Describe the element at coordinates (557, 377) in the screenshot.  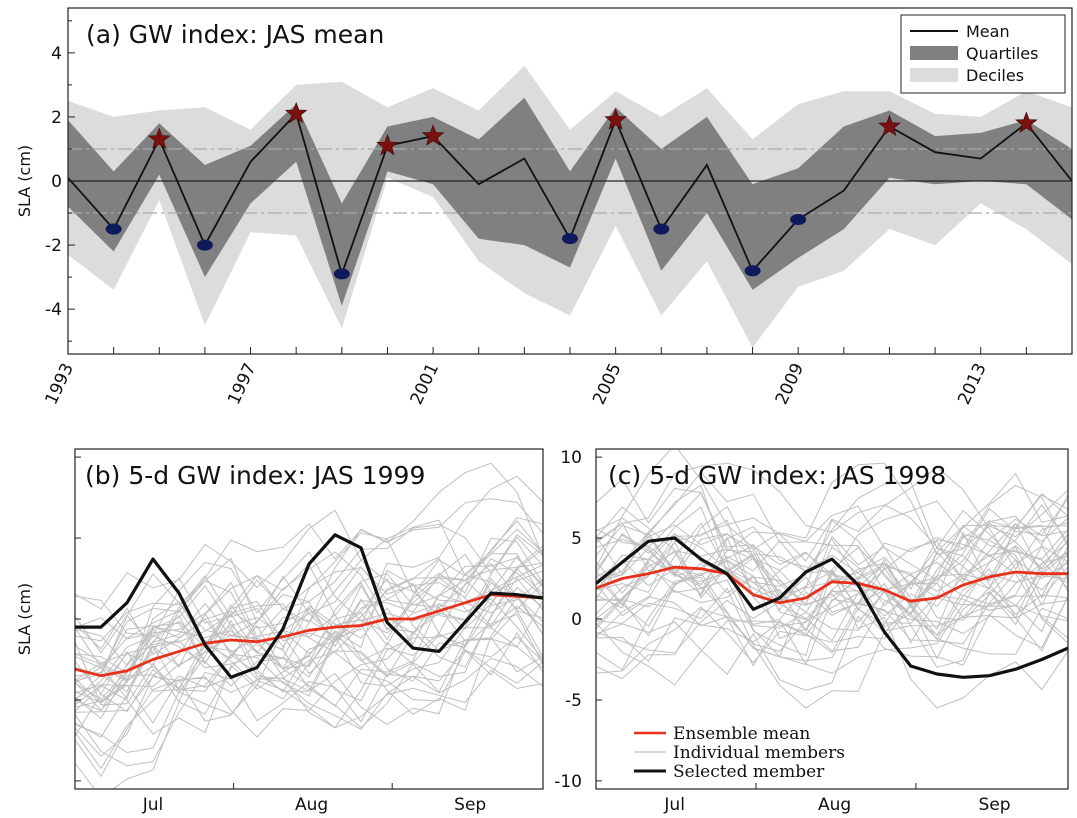
I see `panel-a-xticks: 1993 1997 2001 2005 2009 2013` at that location.